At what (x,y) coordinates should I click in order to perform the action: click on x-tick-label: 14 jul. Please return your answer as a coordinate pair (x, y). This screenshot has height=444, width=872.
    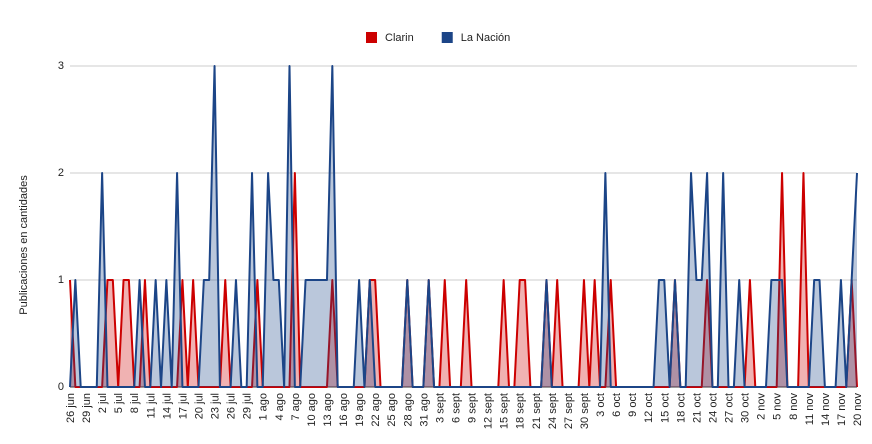
    Looking at the image, I should click on (167, 406).